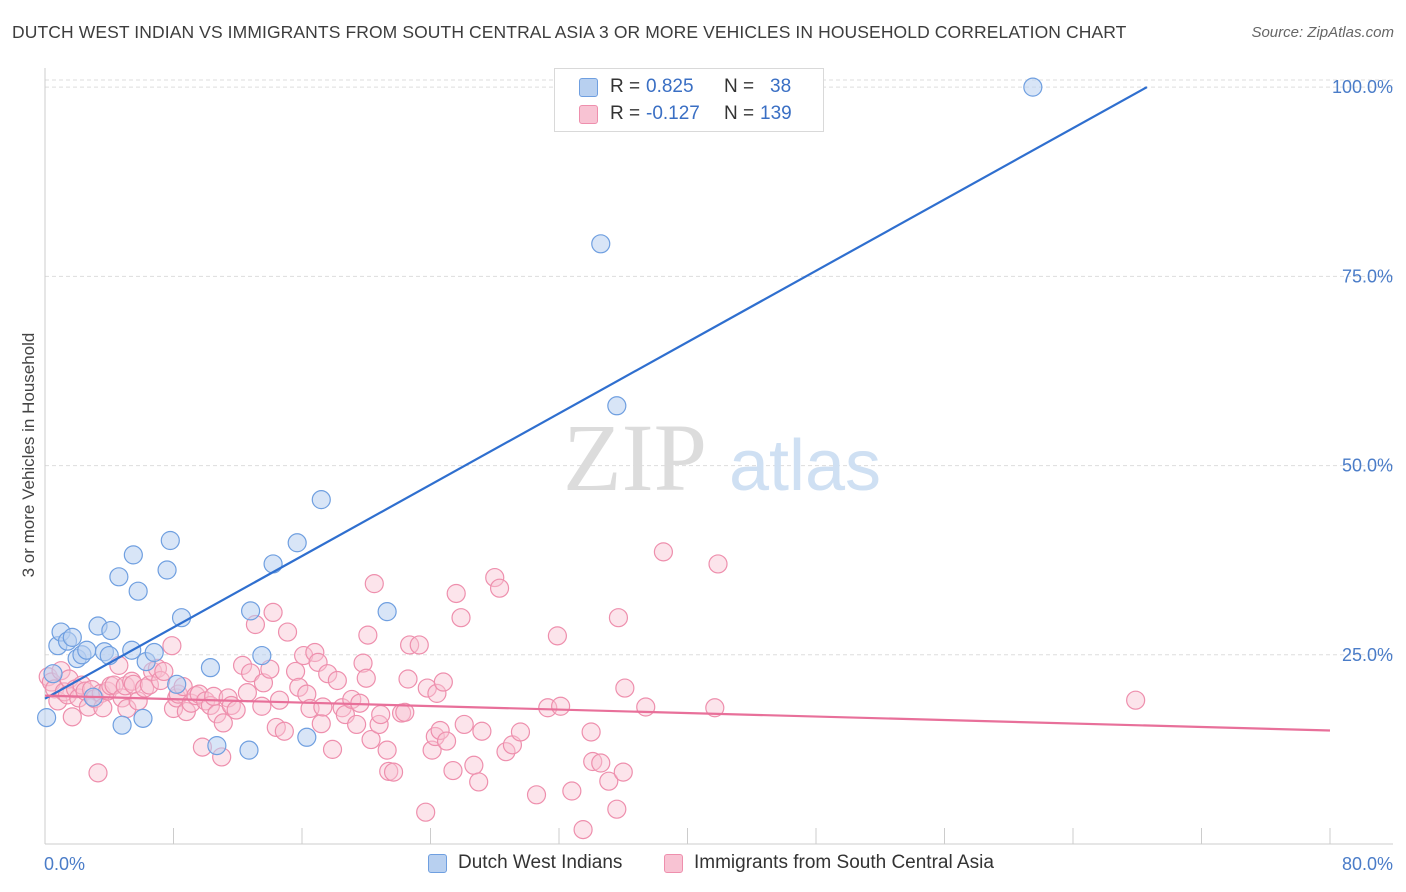 This screenshot has height=892, width=1406. What do you see at coordinates (635, 457) in the screenshot?
I see `watermark-zip: ZIP` at bounding box center [635, 457].